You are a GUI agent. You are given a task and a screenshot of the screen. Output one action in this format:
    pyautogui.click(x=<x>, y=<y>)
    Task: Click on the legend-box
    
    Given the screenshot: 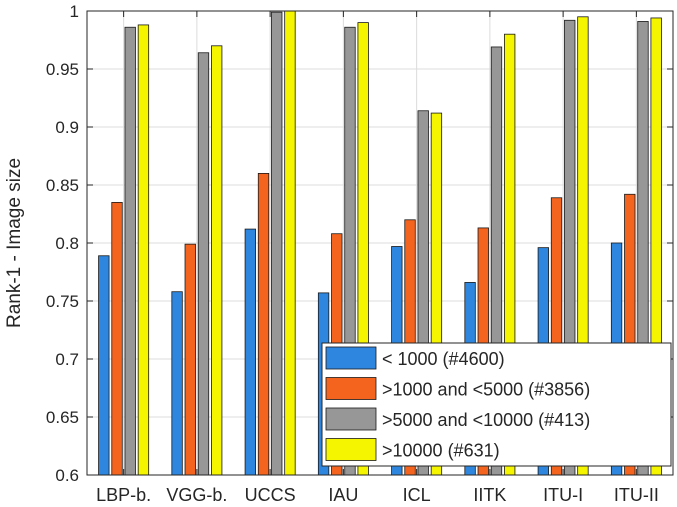 What is the action you would take?
    pyautogui.click(x=496, y=404)
    